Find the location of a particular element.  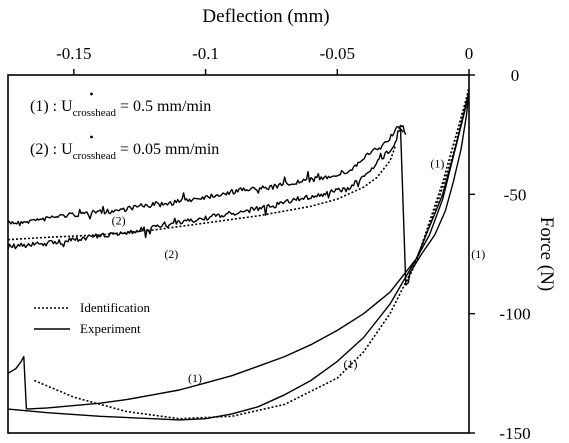

curve-label-0: (2) is located at coordinates (119, 221).